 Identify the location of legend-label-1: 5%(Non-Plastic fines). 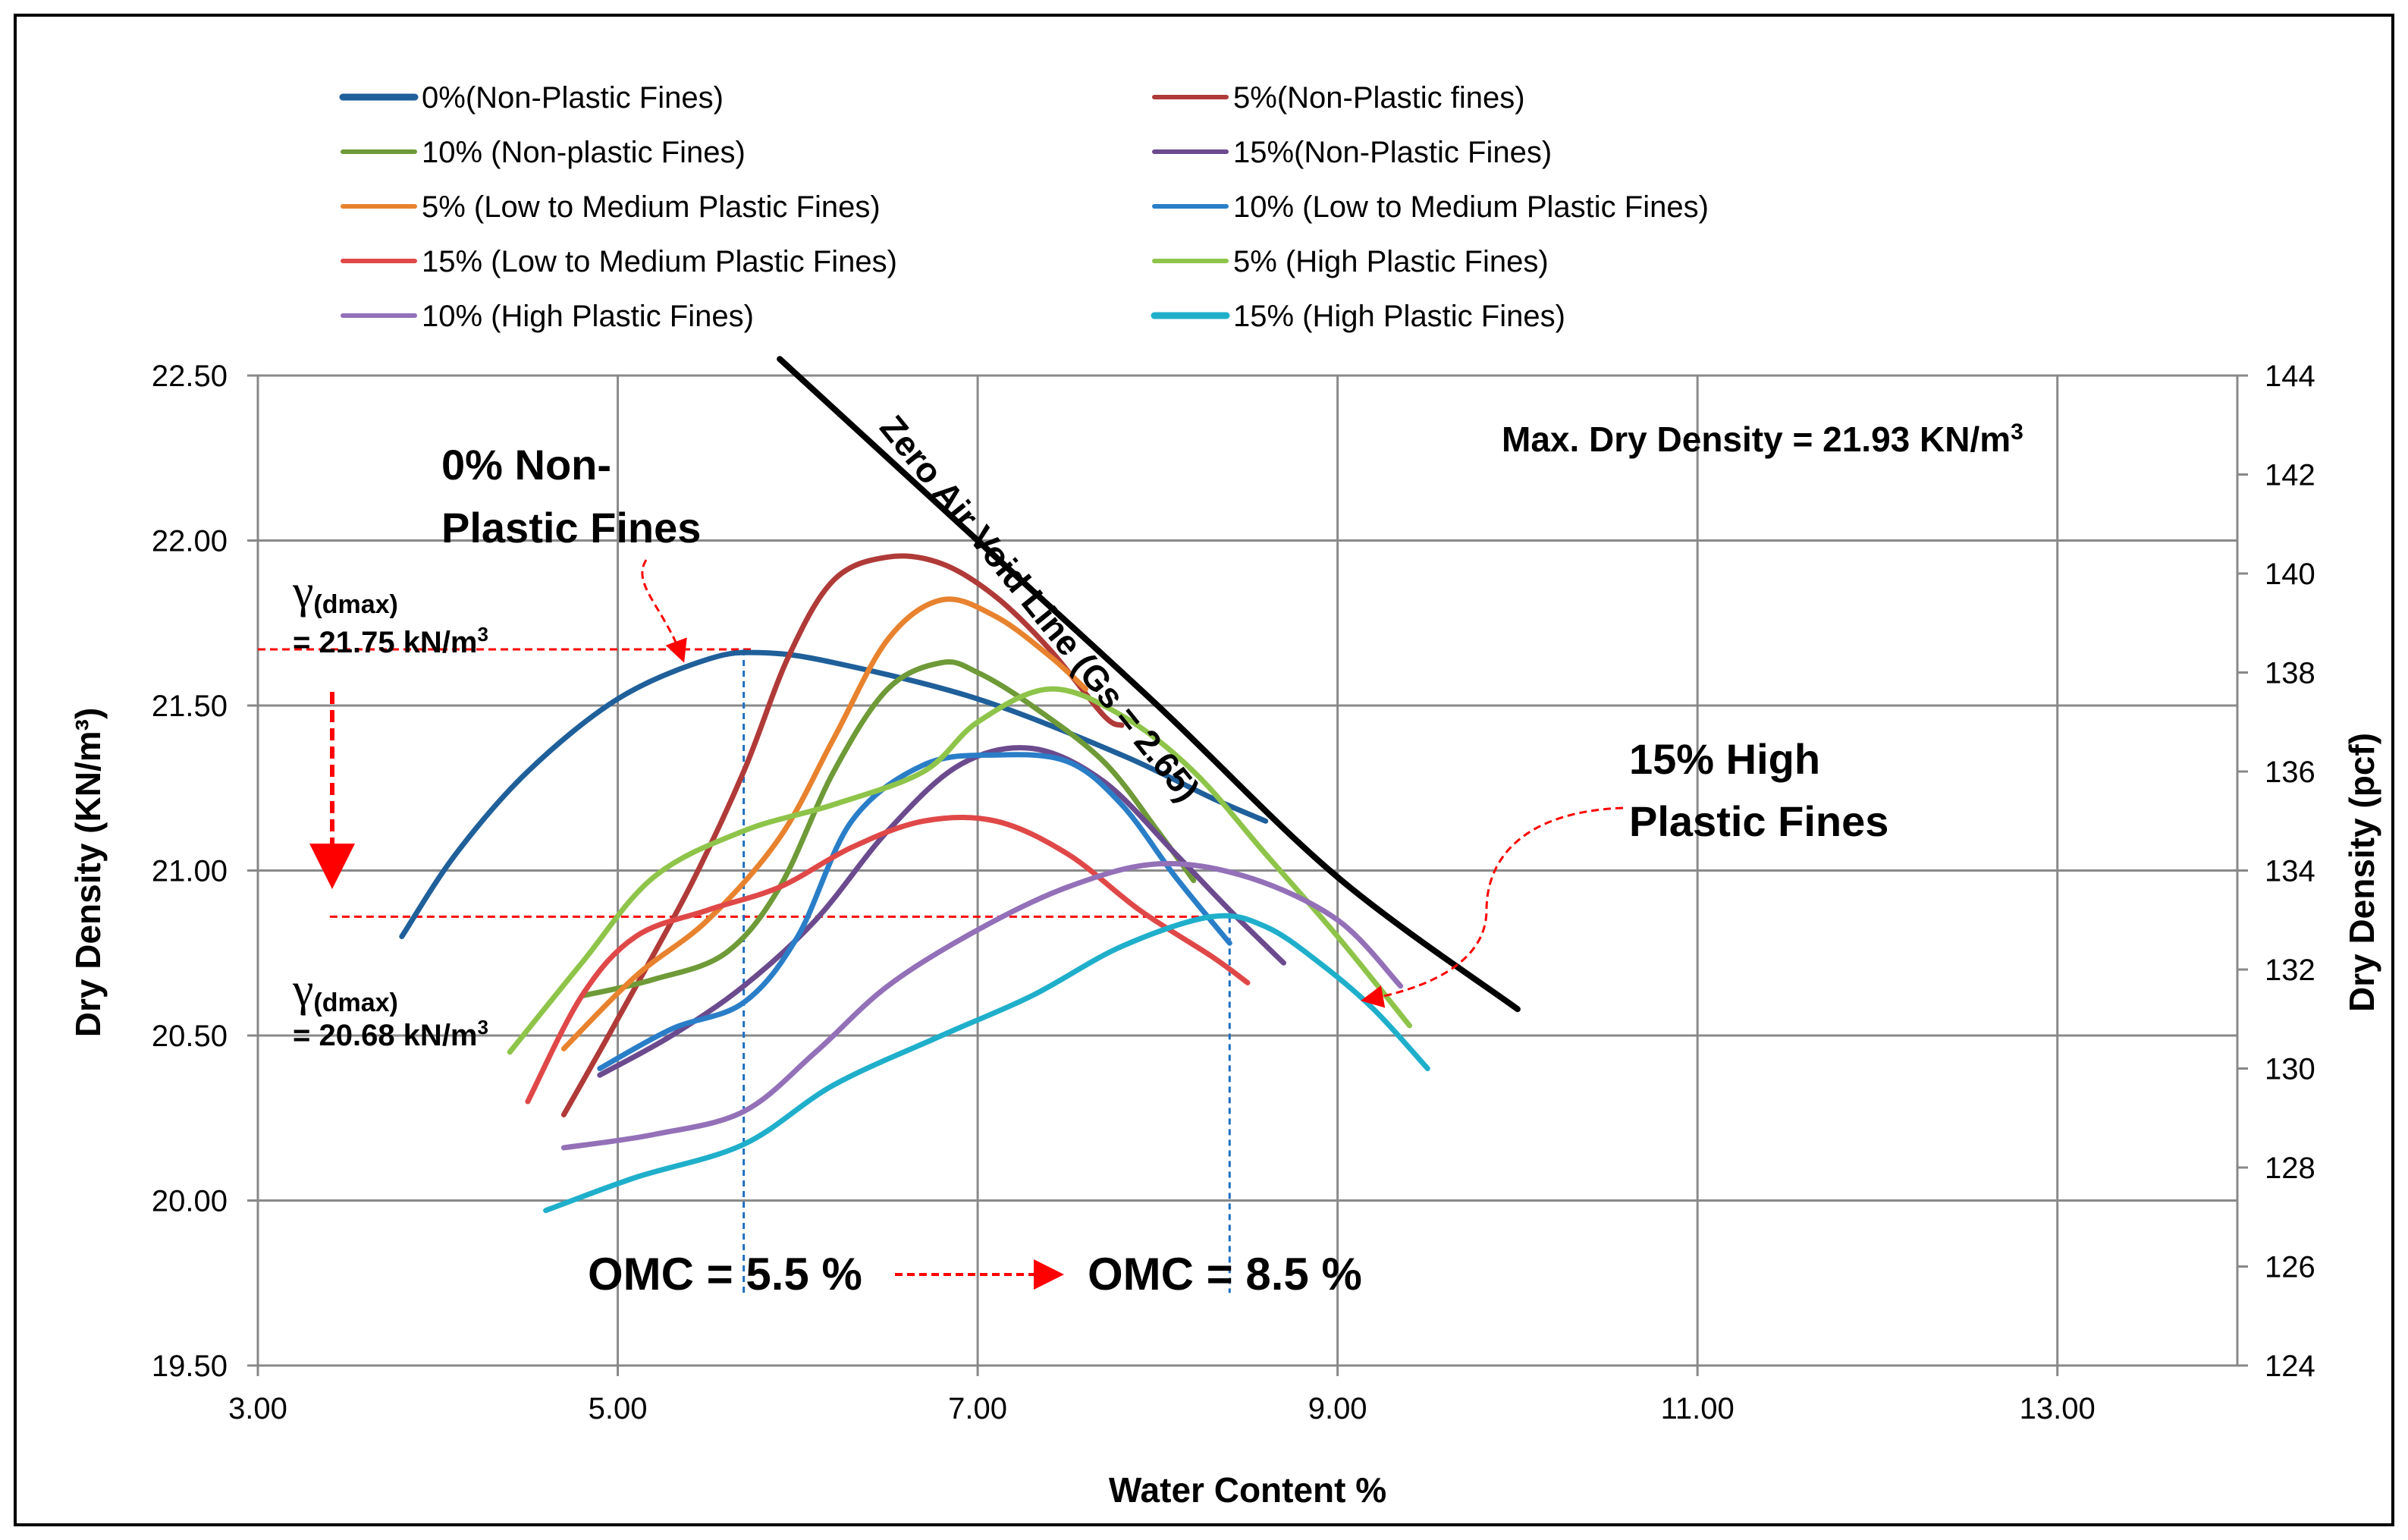
(1379, 98).